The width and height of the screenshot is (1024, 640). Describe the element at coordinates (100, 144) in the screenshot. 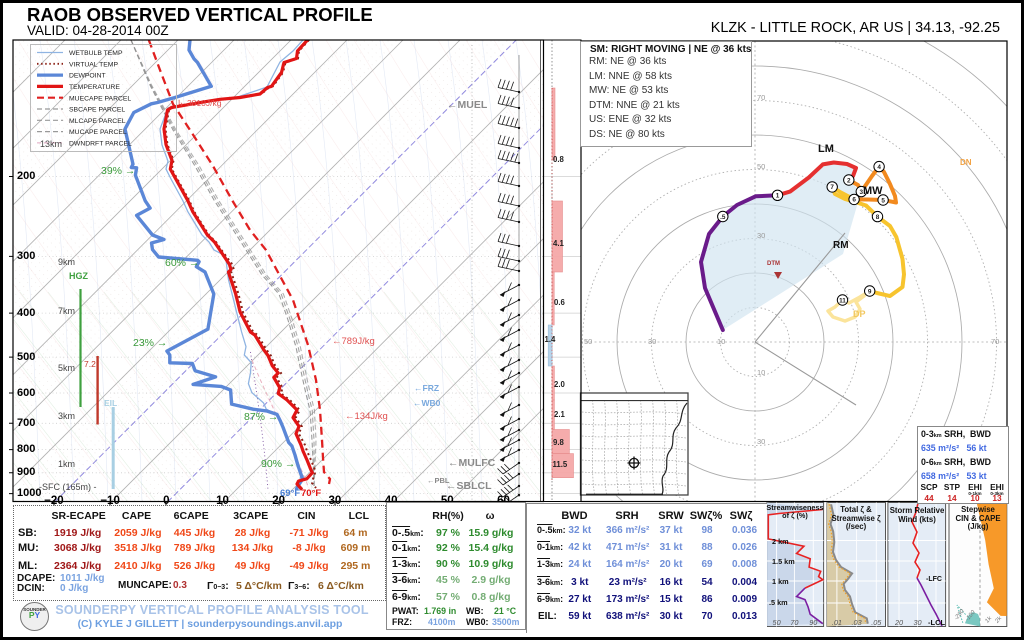

I see `svg-text: DWNDRFT PARCEL` at that location.